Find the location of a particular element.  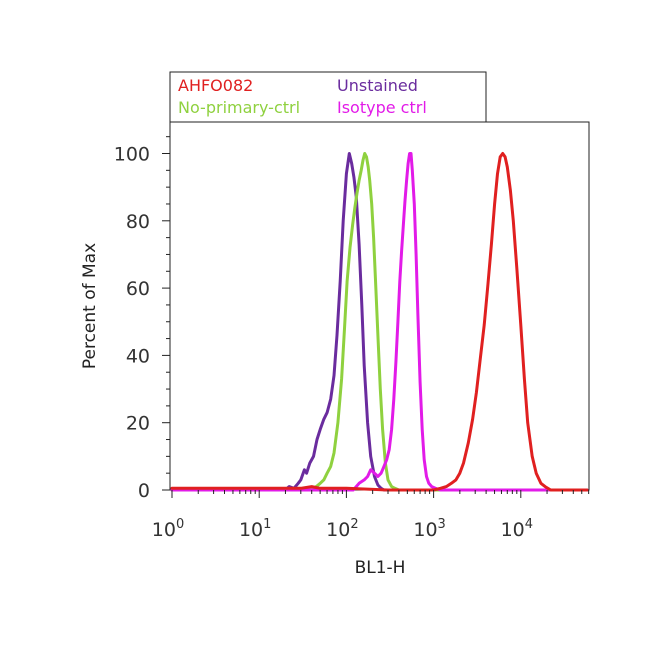

legend-label-no-primary-ctrl: No-primary-ctrl is located at coordinates (239, 107).